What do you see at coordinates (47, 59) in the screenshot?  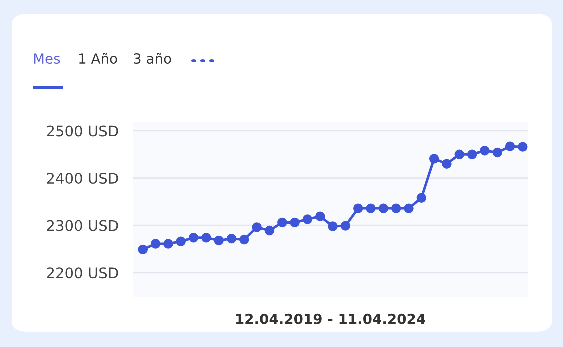 I see `text: Mes` at bounding box center [47, 59].